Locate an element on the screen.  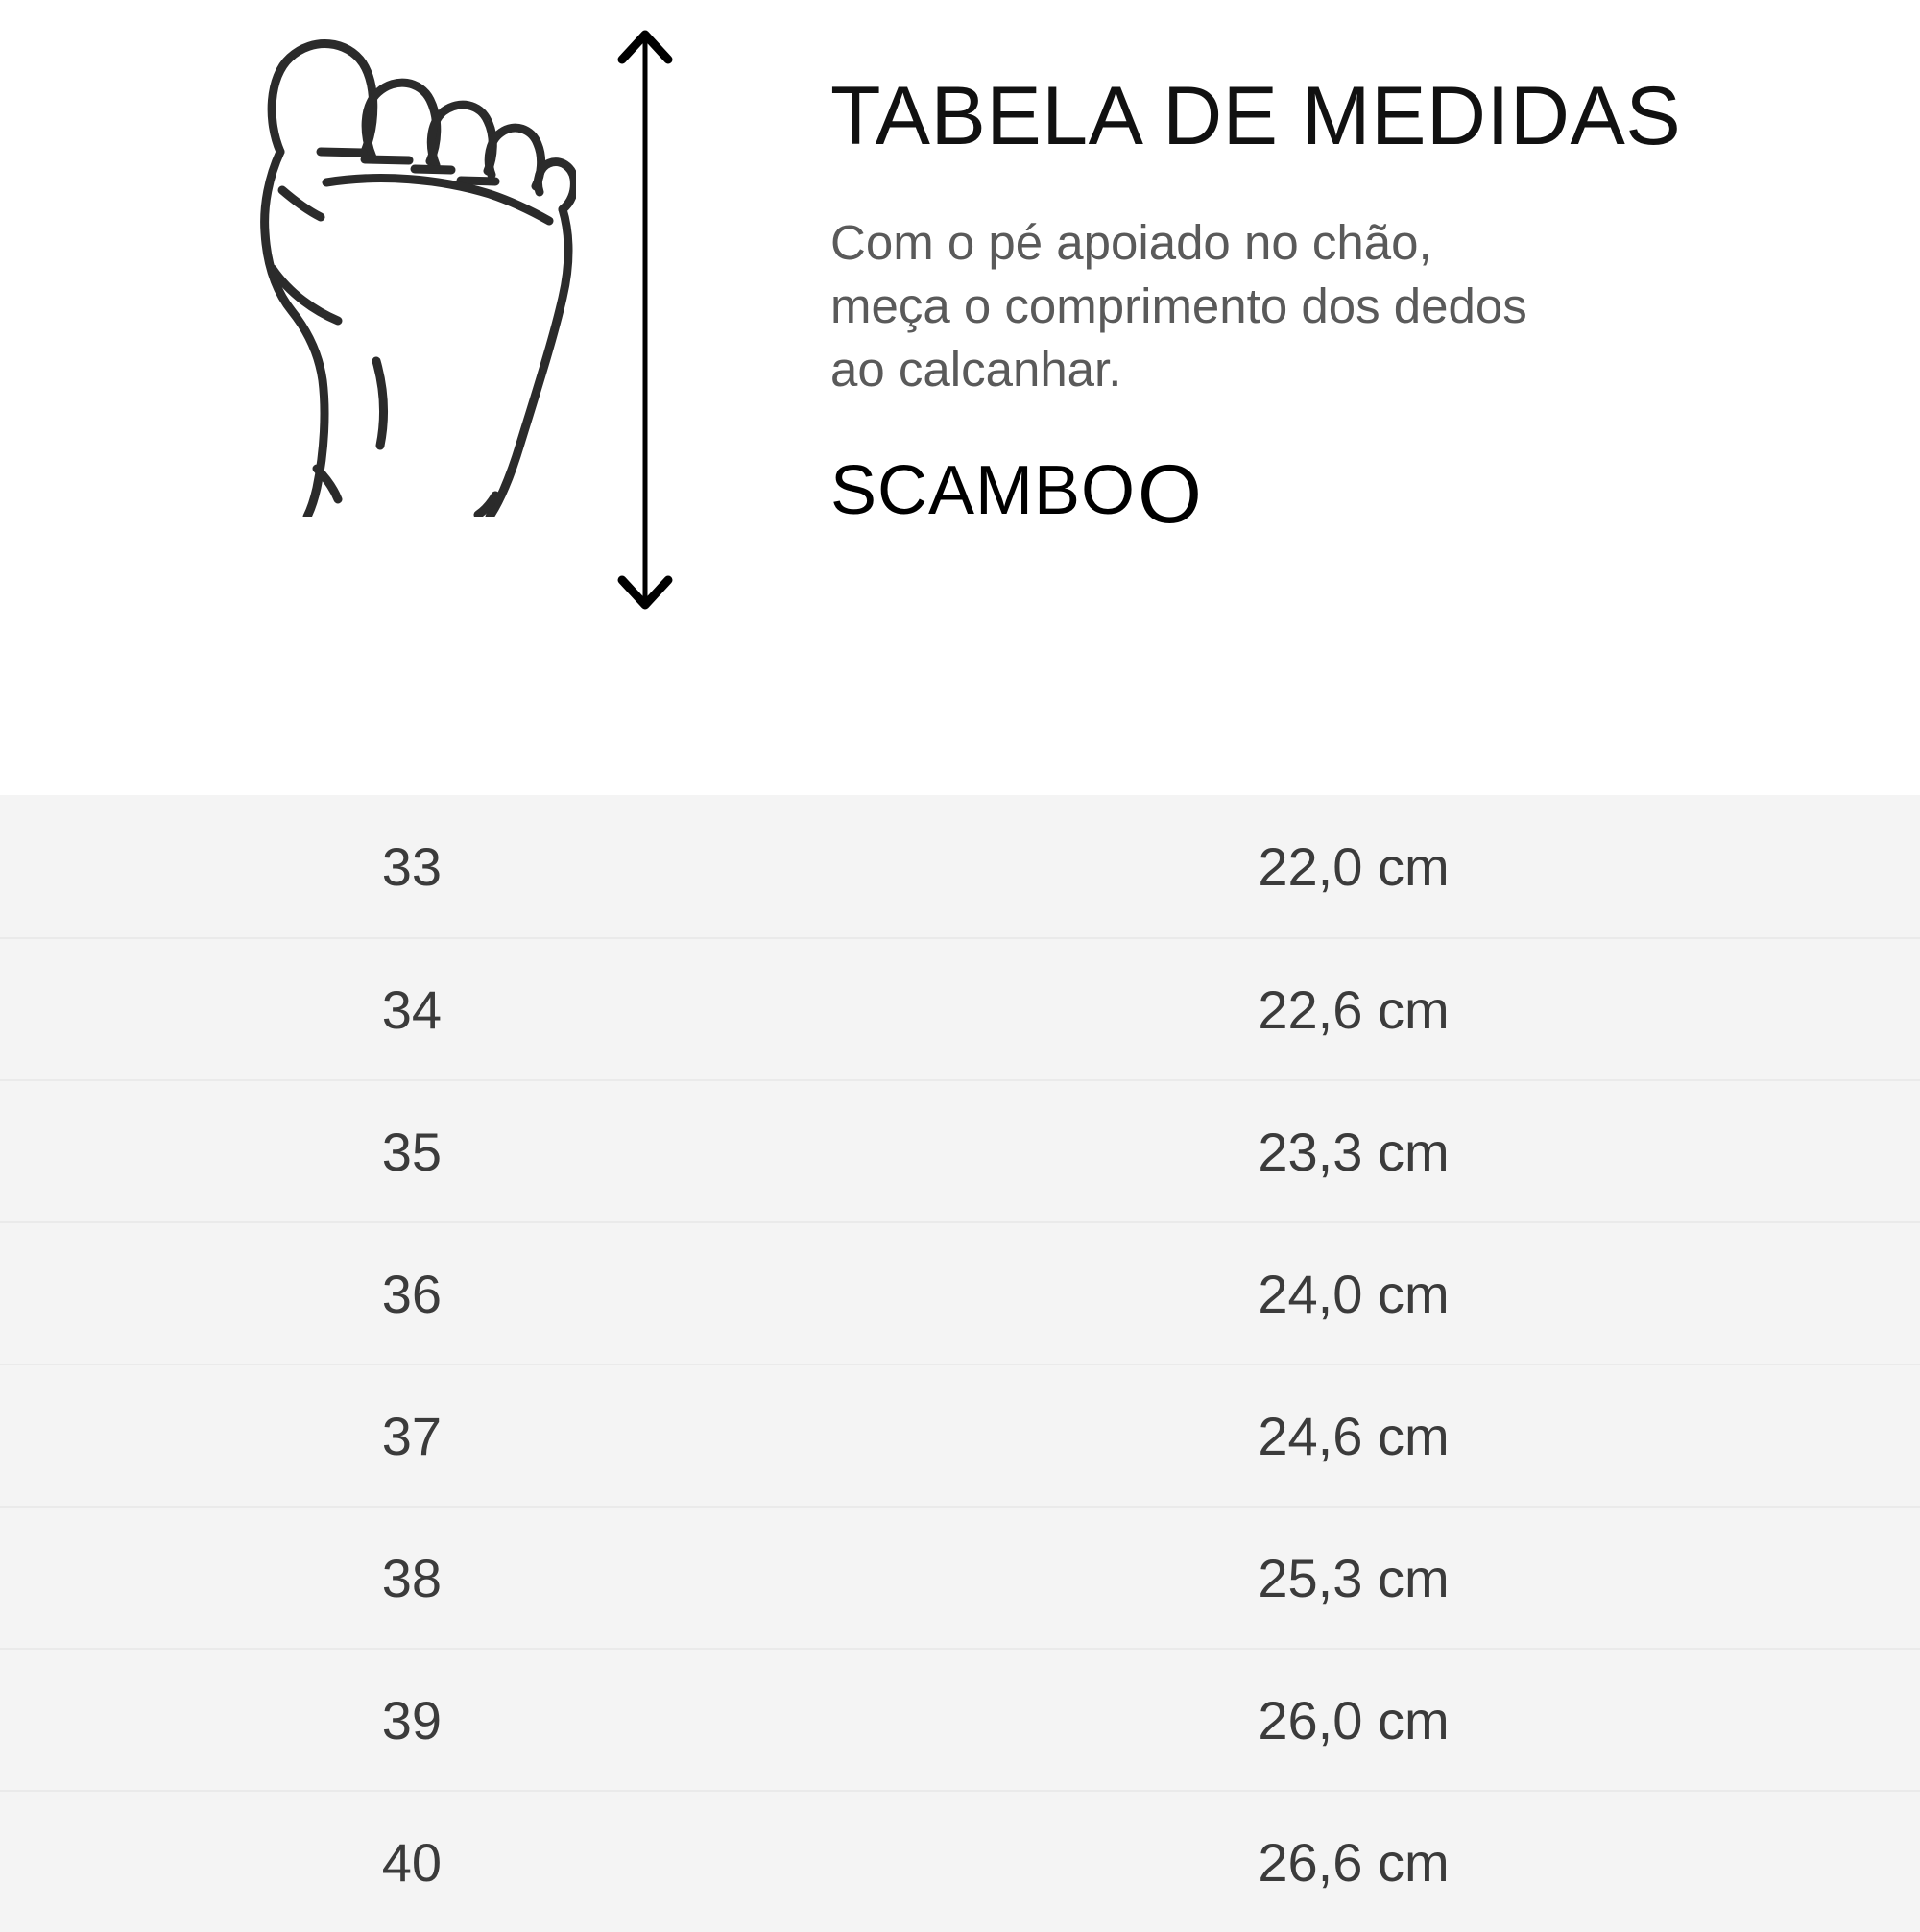
table-row: 35 23,3 cm is located at coordinates (960, 1150).